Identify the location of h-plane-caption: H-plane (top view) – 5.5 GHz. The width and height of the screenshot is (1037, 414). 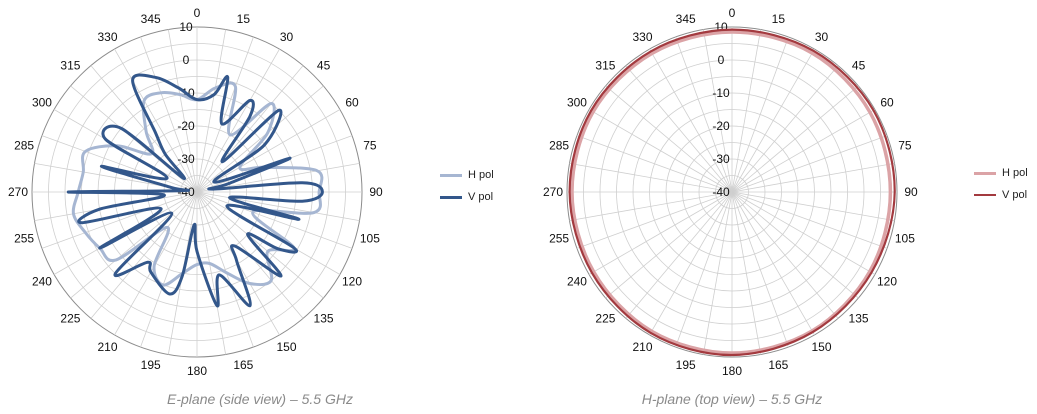
(732, 399).